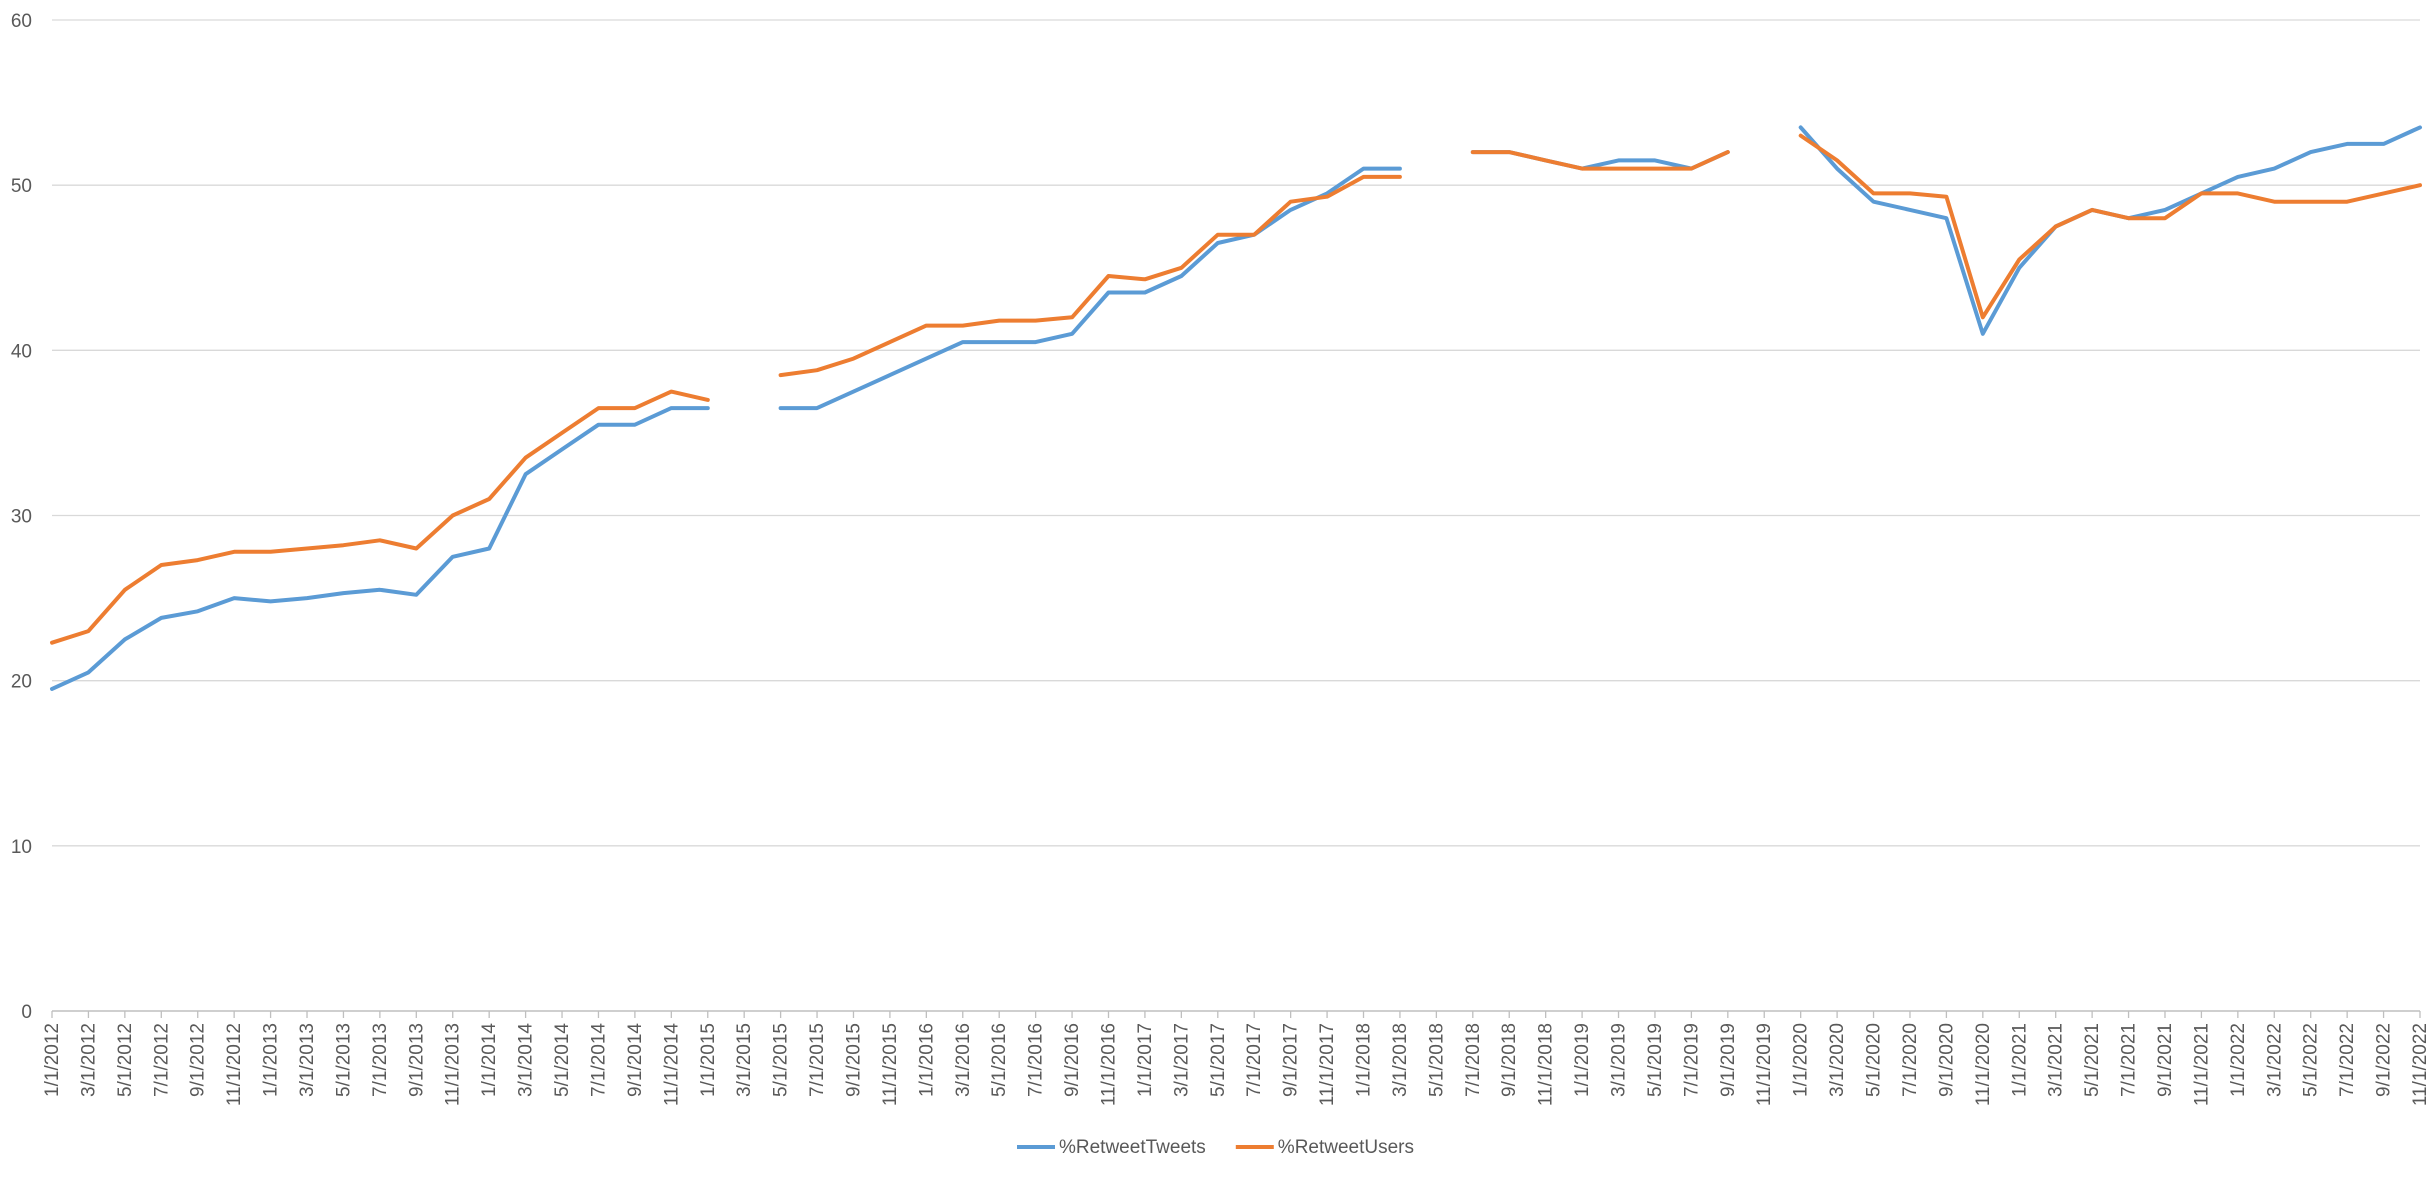  I want to click on x-tick-label: 1/1/2015, so click(708, 1060).